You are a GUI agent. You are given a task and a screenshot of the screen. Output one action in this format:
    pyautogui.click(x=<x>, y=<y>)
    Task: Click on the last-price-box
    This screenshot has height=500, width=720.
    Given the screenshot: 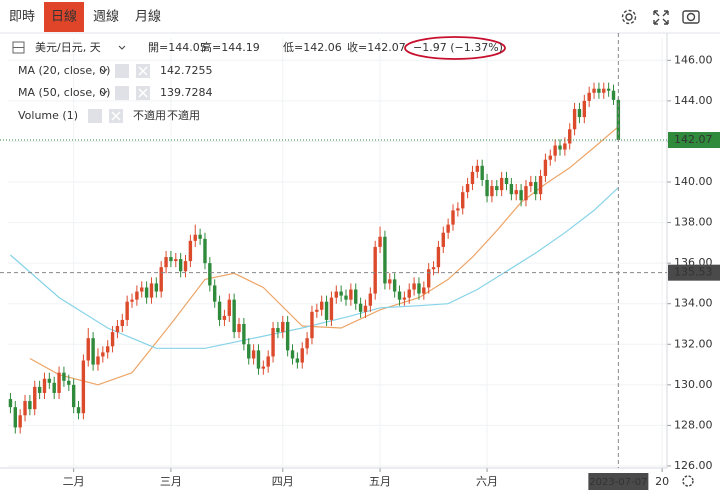 What is the action you would take?
    pyautogui.click(x=694, y=140)
    